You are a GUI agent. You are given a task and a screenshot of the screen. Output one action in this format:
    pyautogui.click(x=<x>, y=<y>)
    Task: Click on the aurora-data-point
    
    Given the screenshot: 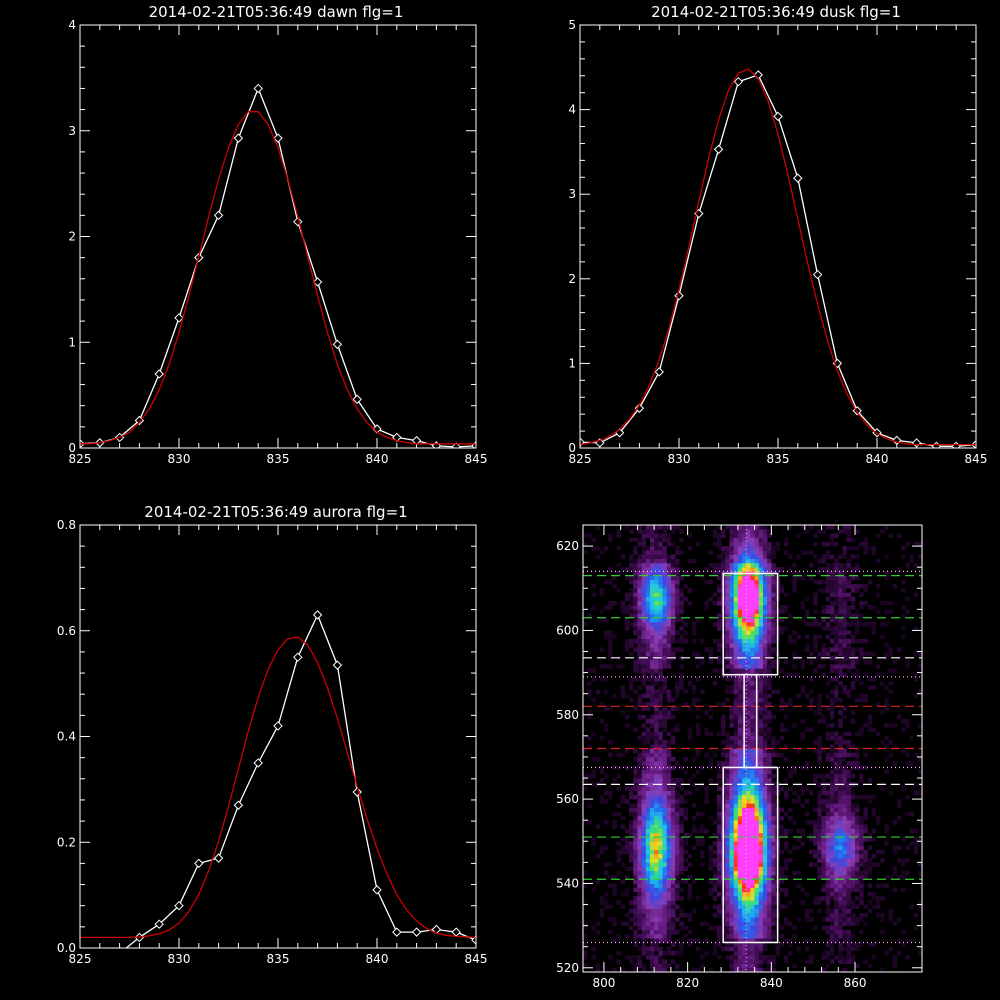 What is the action you would take?
    pyautogui.click(x=298, y=657)
    